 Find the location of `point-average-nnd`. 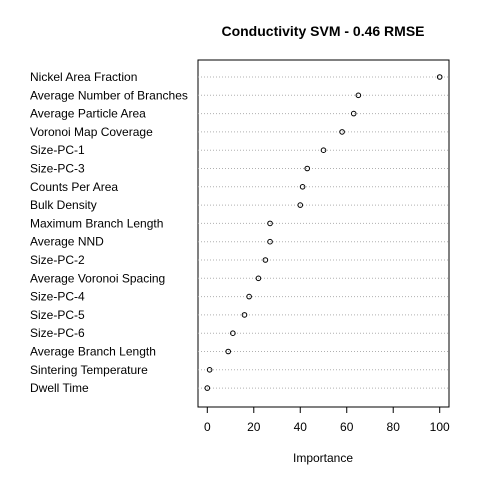

point-average-nnd is located at coordinates (270, 241).